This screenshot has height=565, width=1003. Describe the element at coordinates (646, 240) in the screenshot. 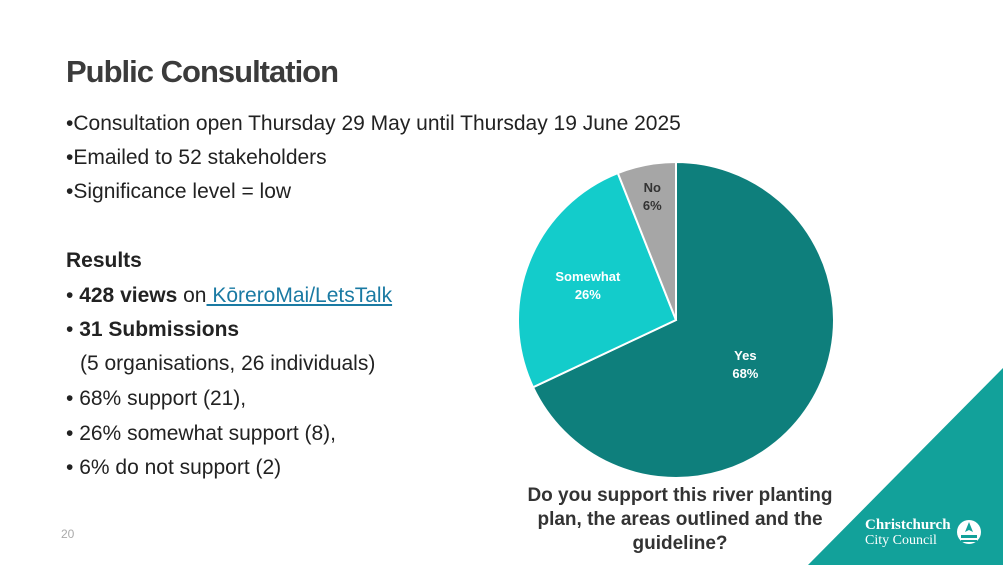

I see `pie-slice-no` at that location.